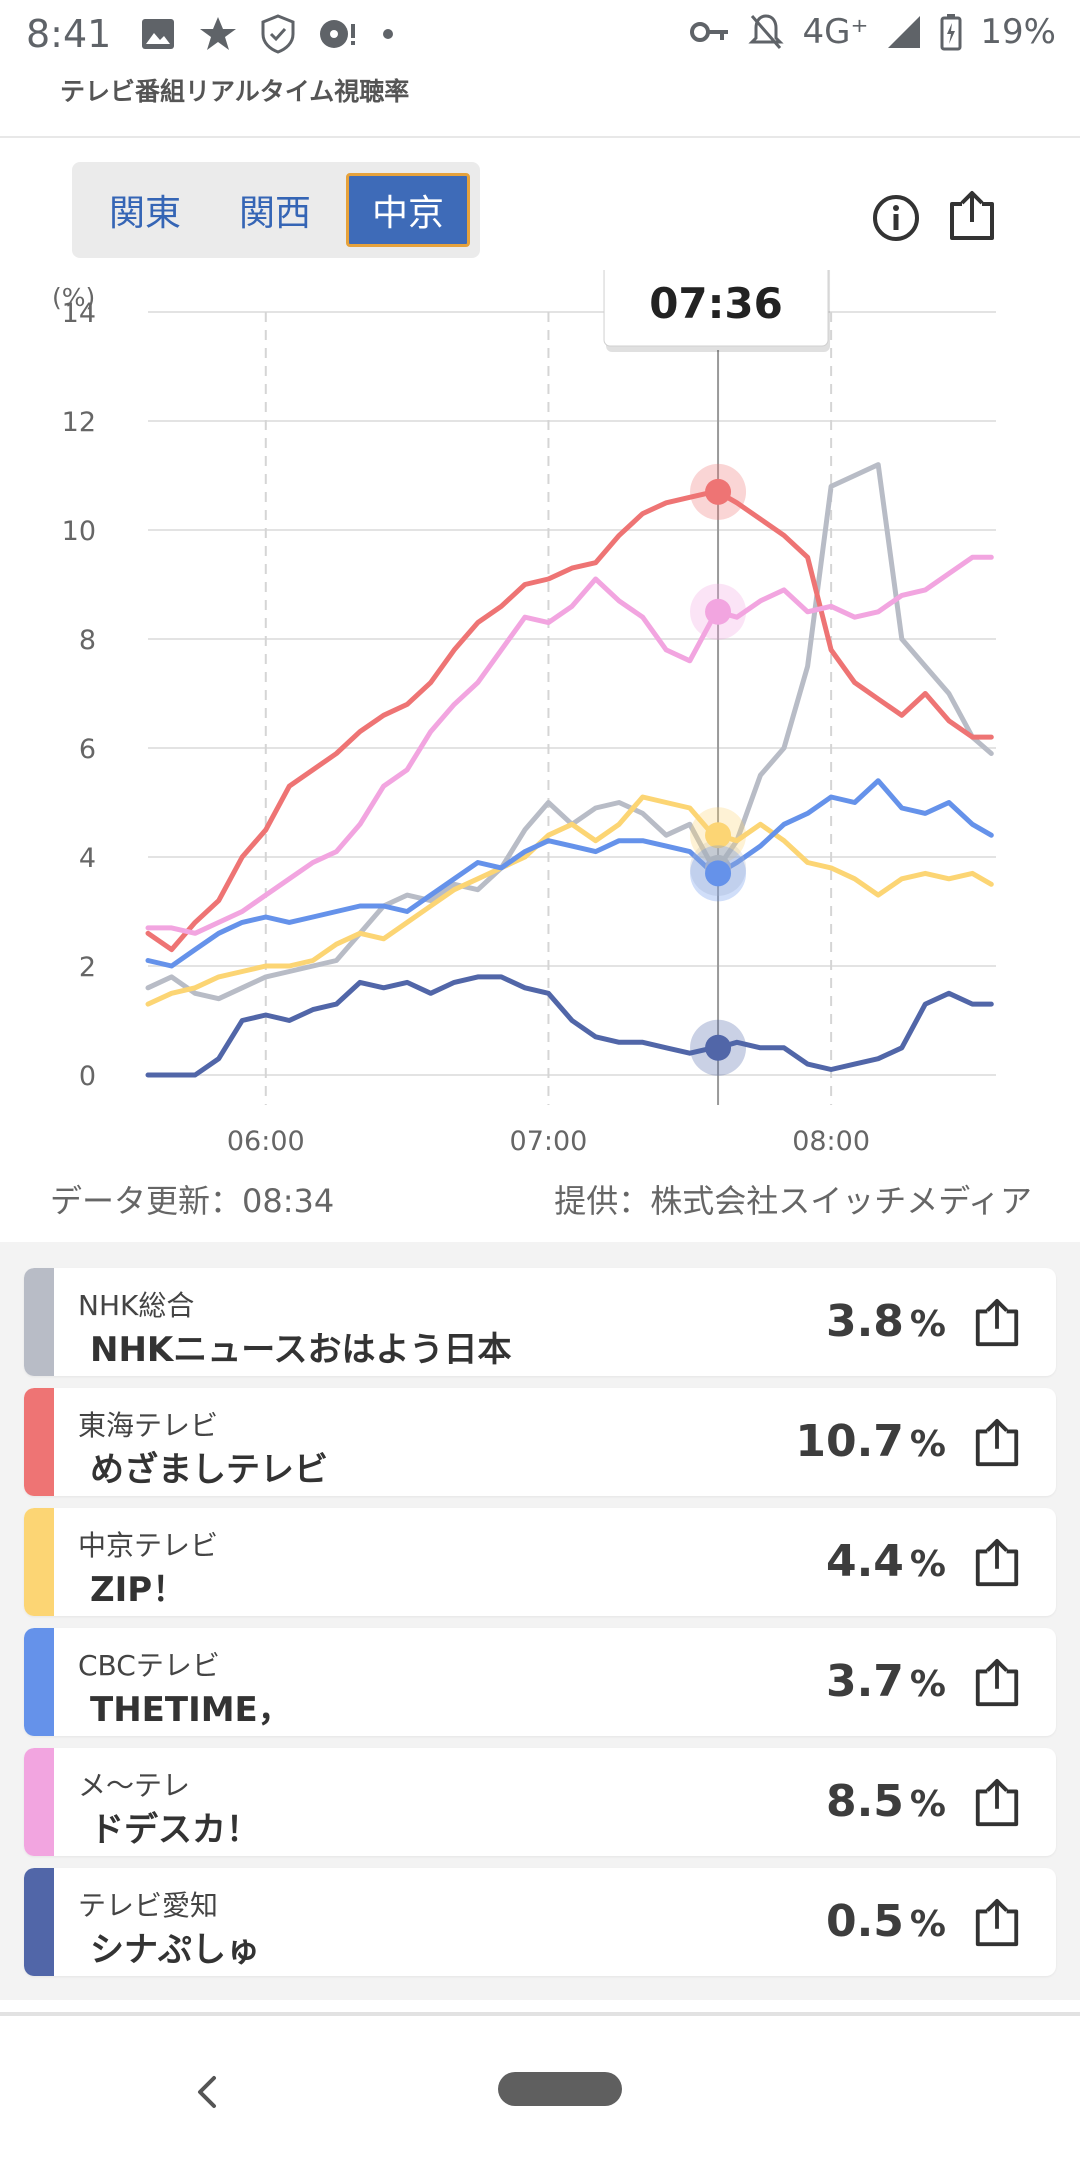 The height and width of the screenshot is (2160, 1080). I want to click on channel-name: 中京テレビ, so click(148, 1545).